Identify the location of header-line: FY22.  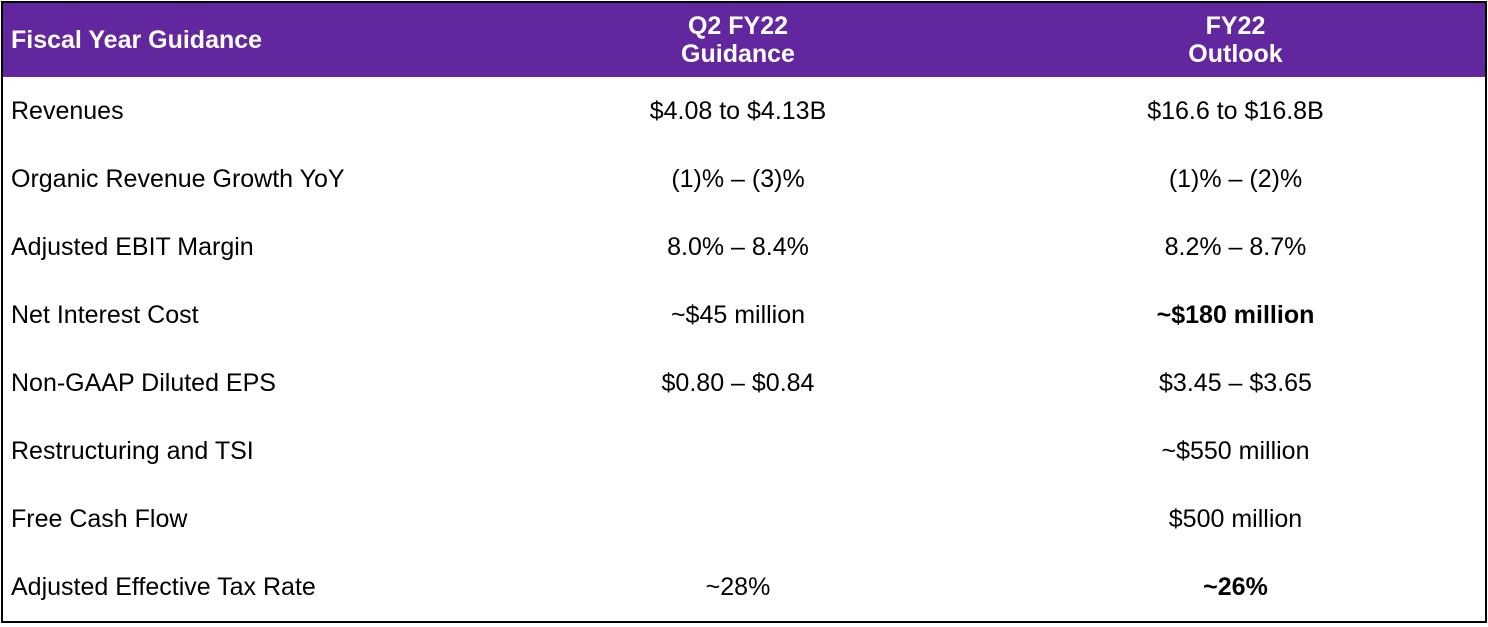
(1235, 26).